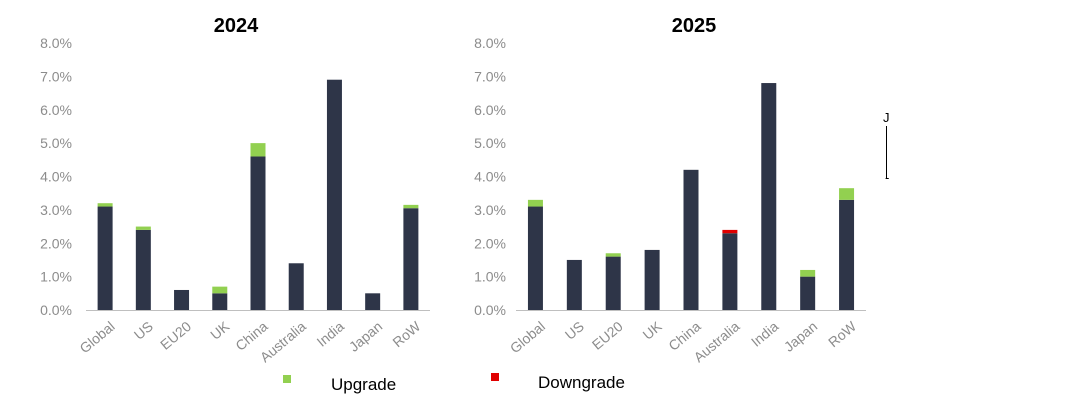 The width and height of the screenshot is (1088, 400). What do you see at coordinates (143, 228) in the screenshot?
I see `bar-upgrade-us` at bounding box center [143, 228].